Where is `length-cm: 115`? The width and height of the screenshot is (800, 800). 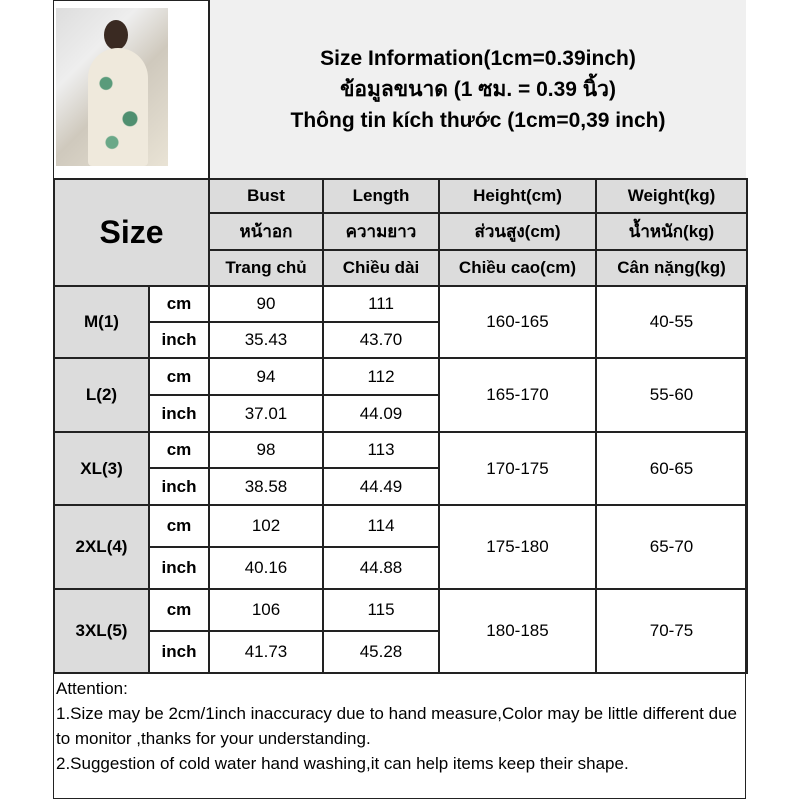 length-cm: 115 is located at coordinates (381, 610).